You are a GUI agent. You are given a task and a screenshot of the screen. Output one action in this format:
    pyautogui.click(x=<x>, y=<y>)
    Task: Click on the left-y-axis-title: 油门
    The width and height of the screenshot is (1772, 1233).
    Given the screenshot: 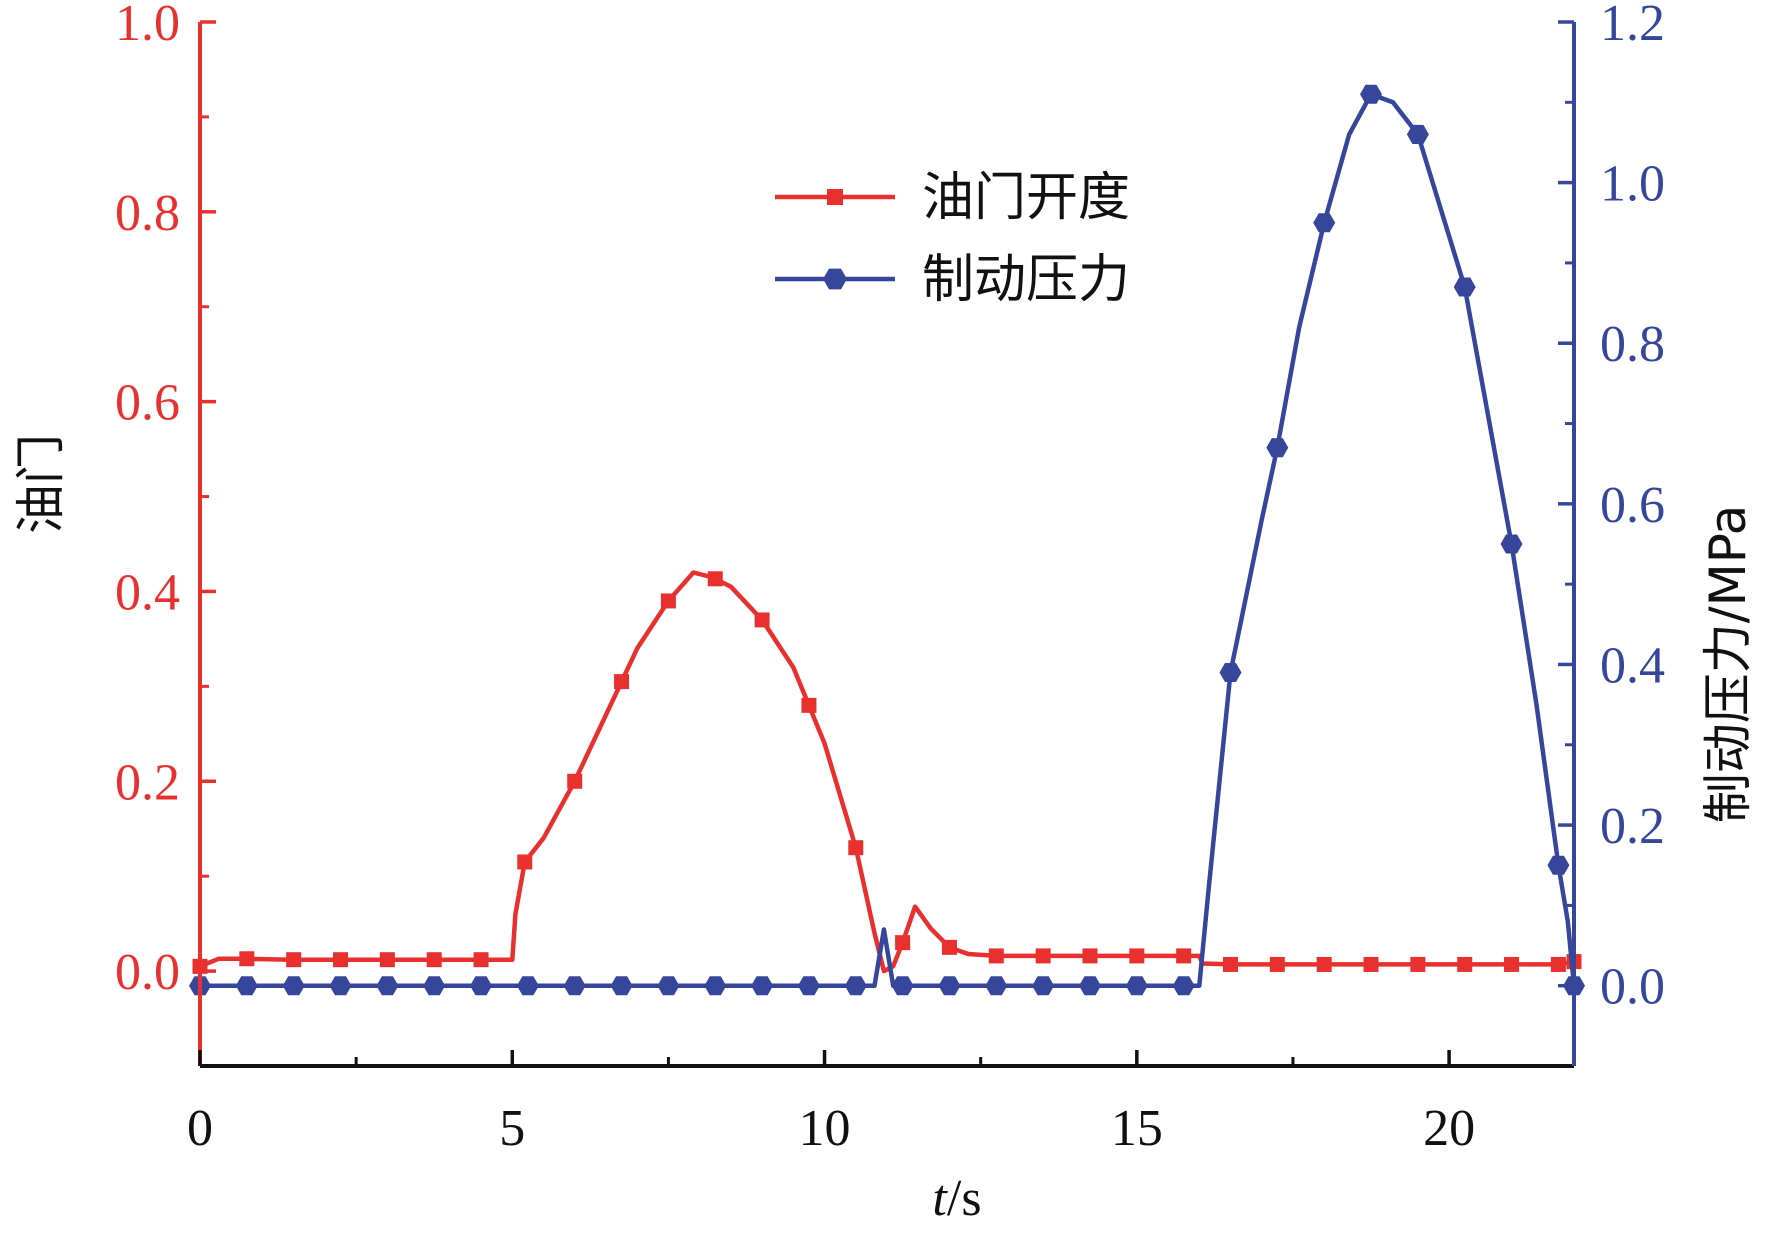 What is the action you would take?
    pyautogui.click(x=41, y=484)
    